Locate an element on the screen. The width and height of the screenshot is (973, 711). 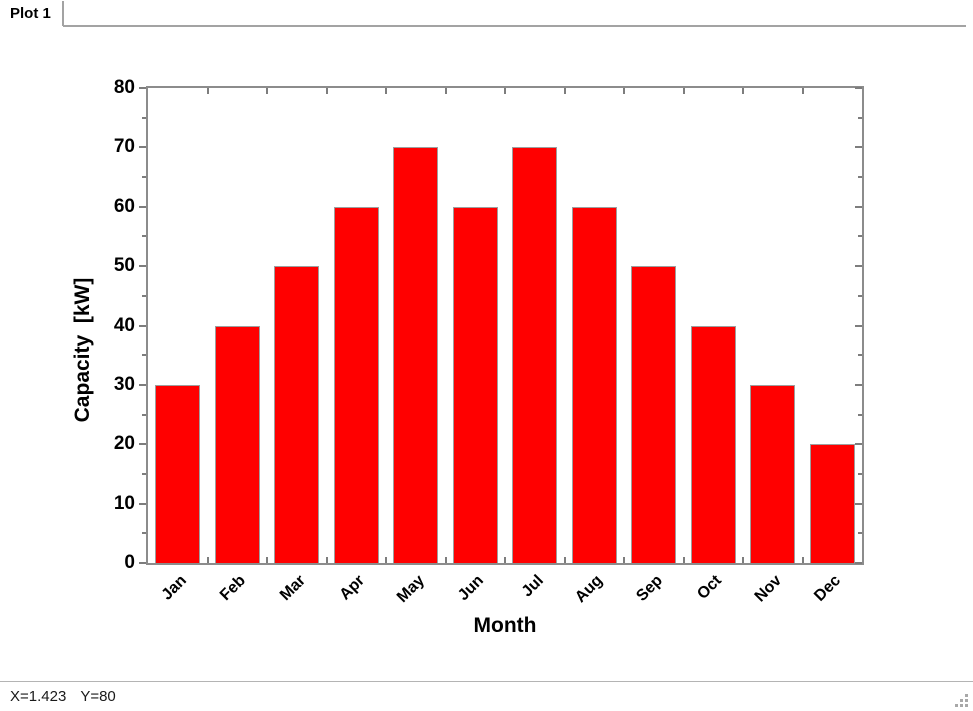
cursor-coordinates: X=1.423 Y=80 is located at coordinates (63, 696).